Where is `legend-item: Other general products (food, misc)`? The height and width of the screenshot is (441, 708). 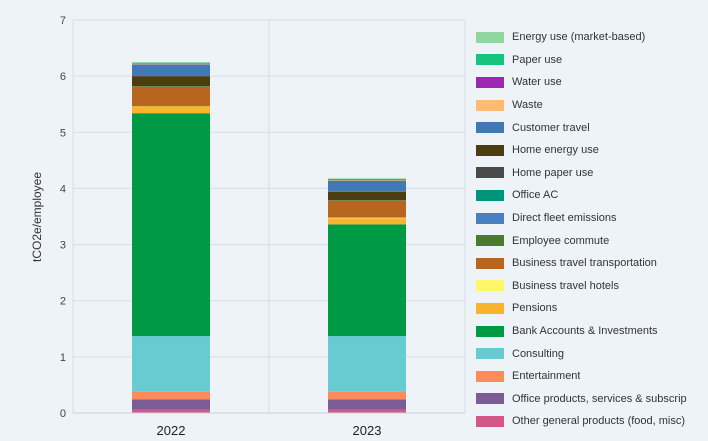
legend-item: Other general products (food, misc) is located at coordinates (590, 421).